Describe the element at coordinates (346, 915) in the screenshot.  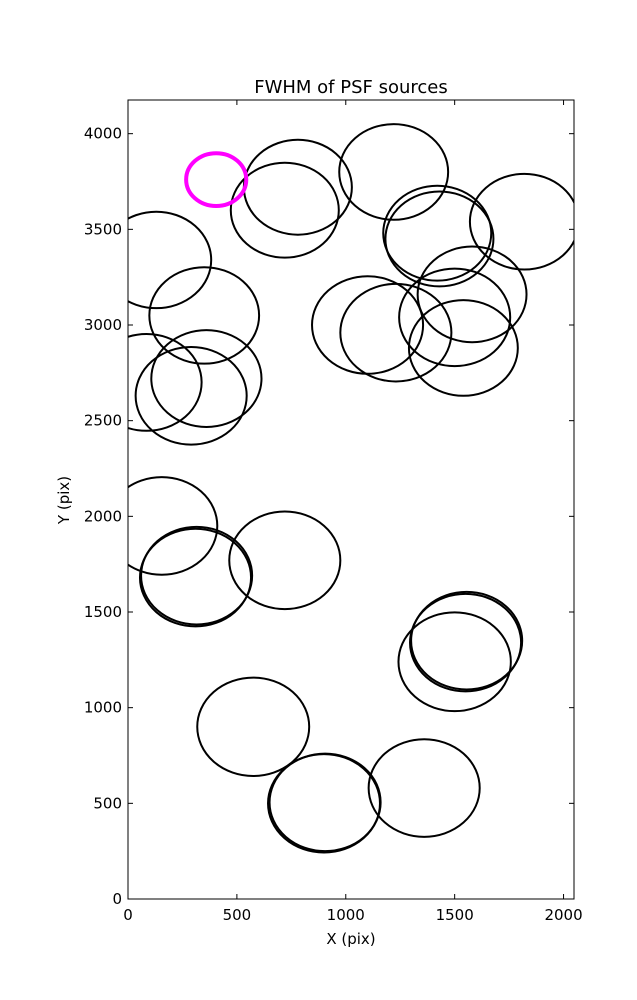
I see `x-tick-label: 1000` at that location.